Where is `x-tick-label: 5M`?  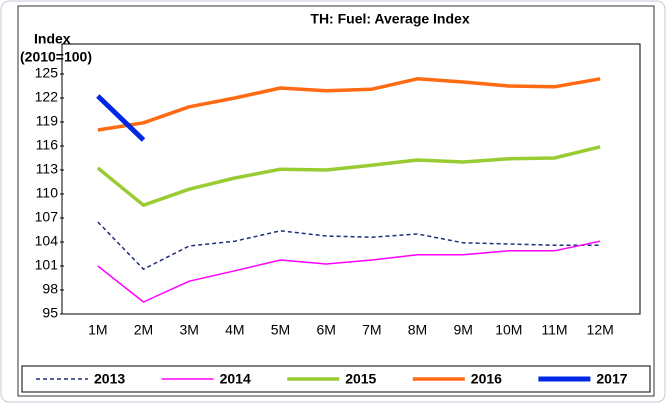 x-tick-label: 5M is located at coordinates (280, 330).